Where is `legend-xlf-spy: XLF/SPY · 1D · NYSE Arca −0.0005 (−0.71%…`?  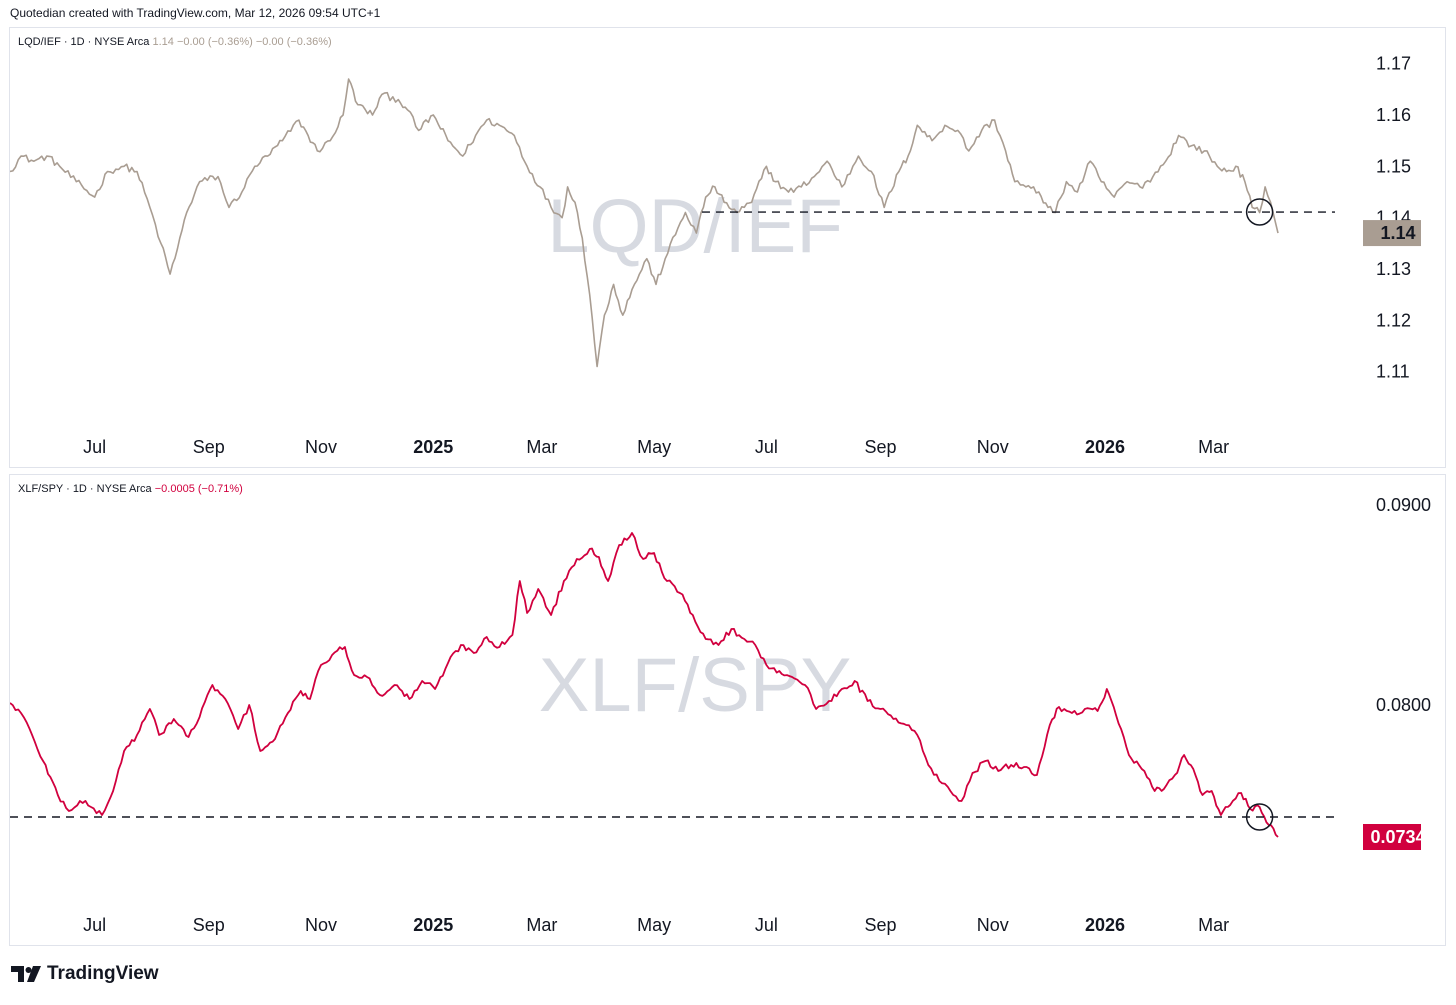
legend-xlf-spy: XLF/SPY · 1D · NYSE Arca −0.0005 (−0.71%… is located at coordinates (130, 489).